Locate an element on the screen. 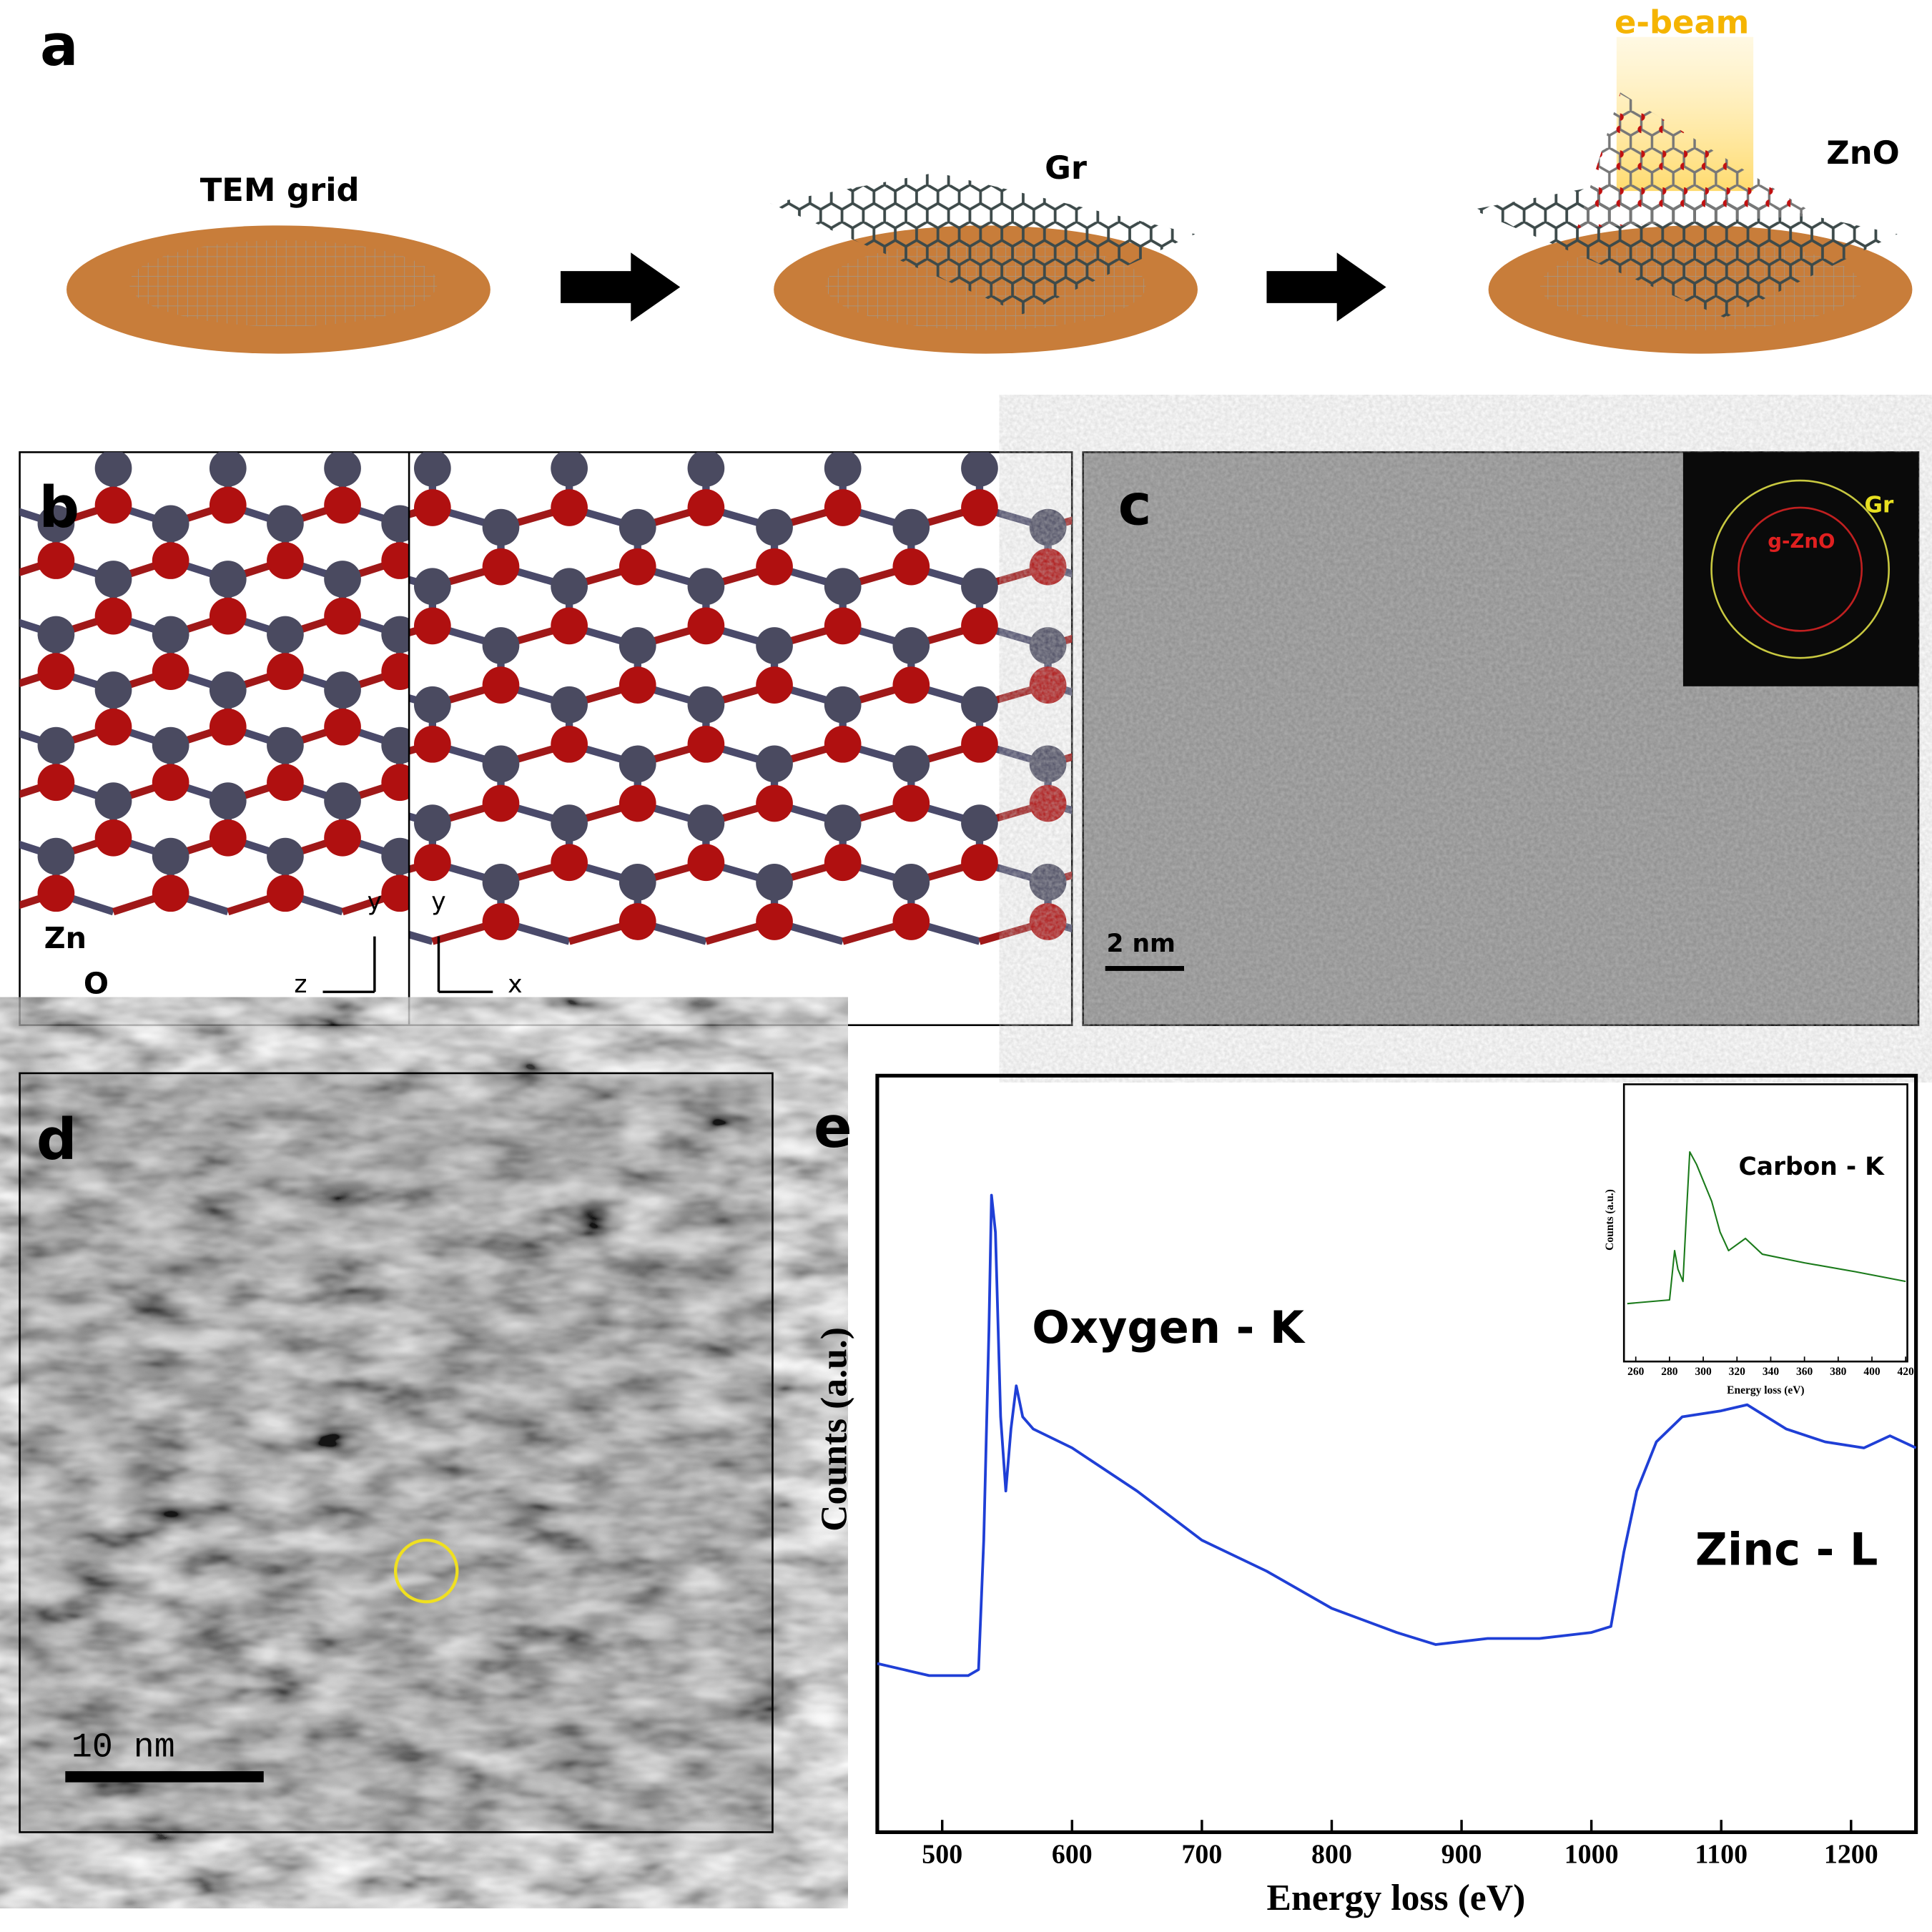 This screenshot has width=1932, height=1932. grid-mesh is located at coordinates (283, 283).